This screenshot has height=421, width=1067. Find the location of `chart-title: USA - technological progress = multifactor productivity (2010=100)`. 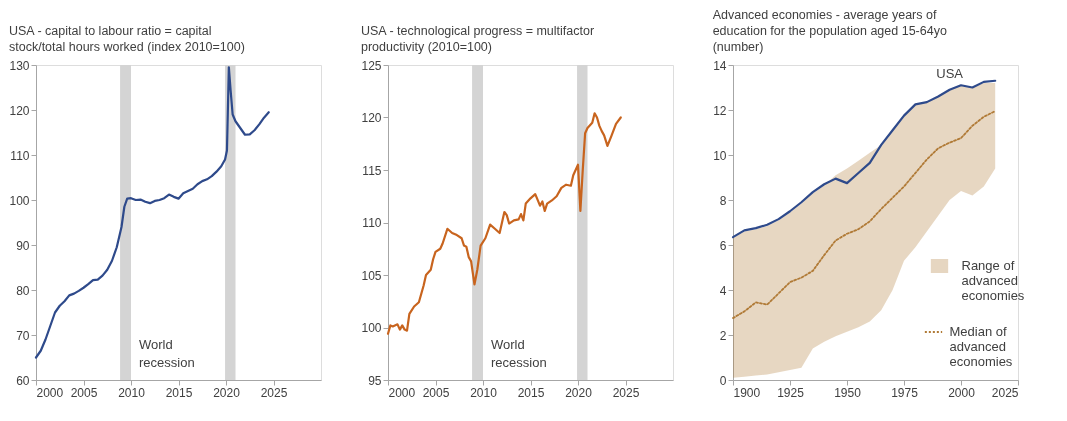

chart-title: USA - technological progress = multifactor productivity (2010=100) is located at coordinates (477, 38).